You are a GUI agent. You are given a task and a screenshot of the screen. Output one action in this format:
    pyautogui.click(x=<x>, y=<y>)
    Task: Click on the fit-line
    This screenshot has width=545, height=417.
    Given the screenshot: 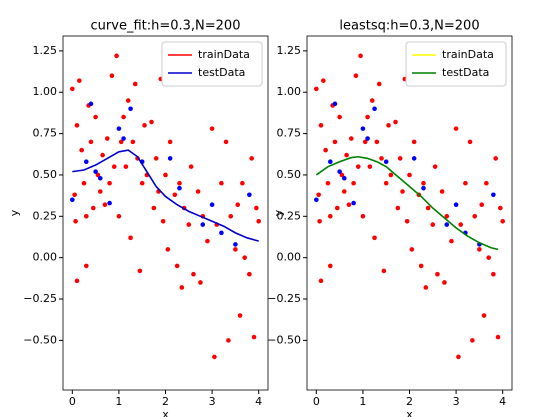 What is the action you would take?
    pyautogui.click(x=165, y=195)
    